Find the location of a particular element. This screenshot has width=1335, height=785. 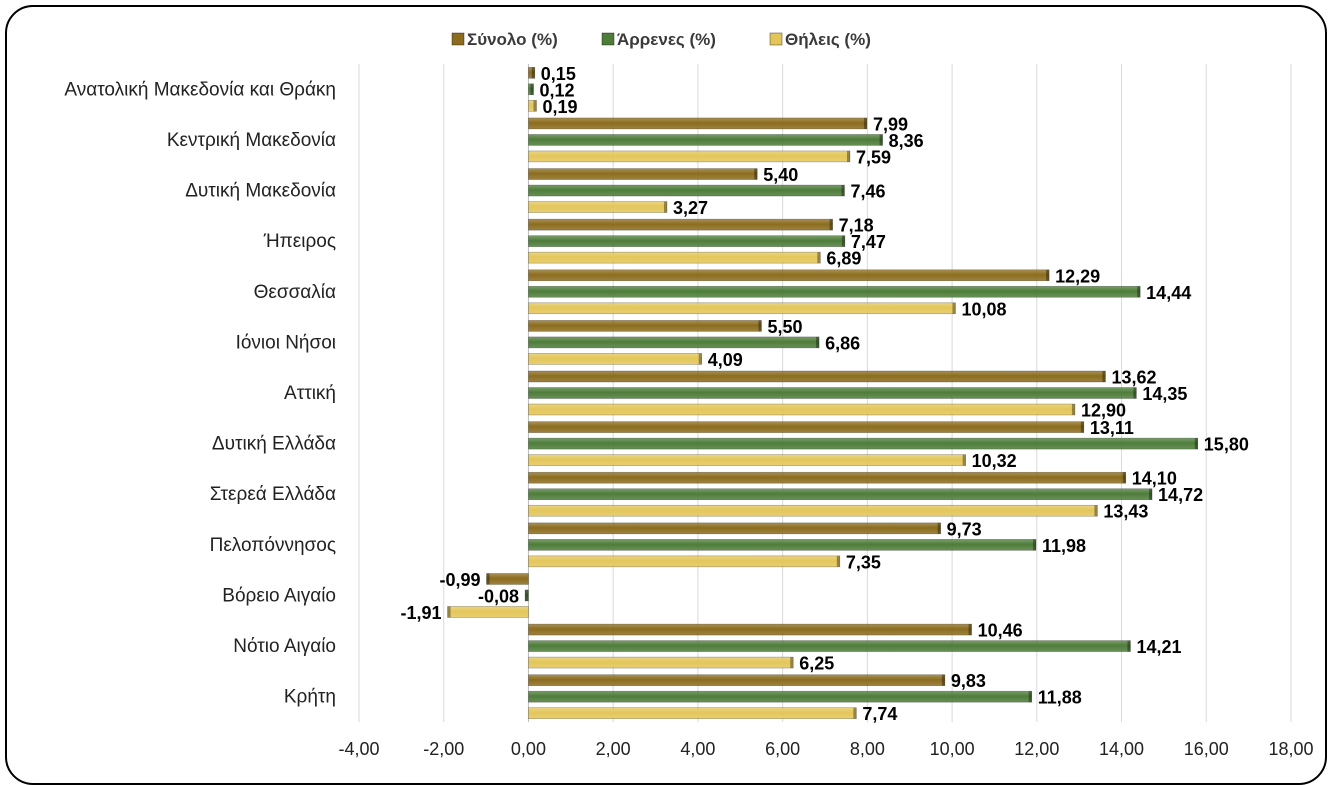

data-label: -1,91 is located at coordinates (421, 613).